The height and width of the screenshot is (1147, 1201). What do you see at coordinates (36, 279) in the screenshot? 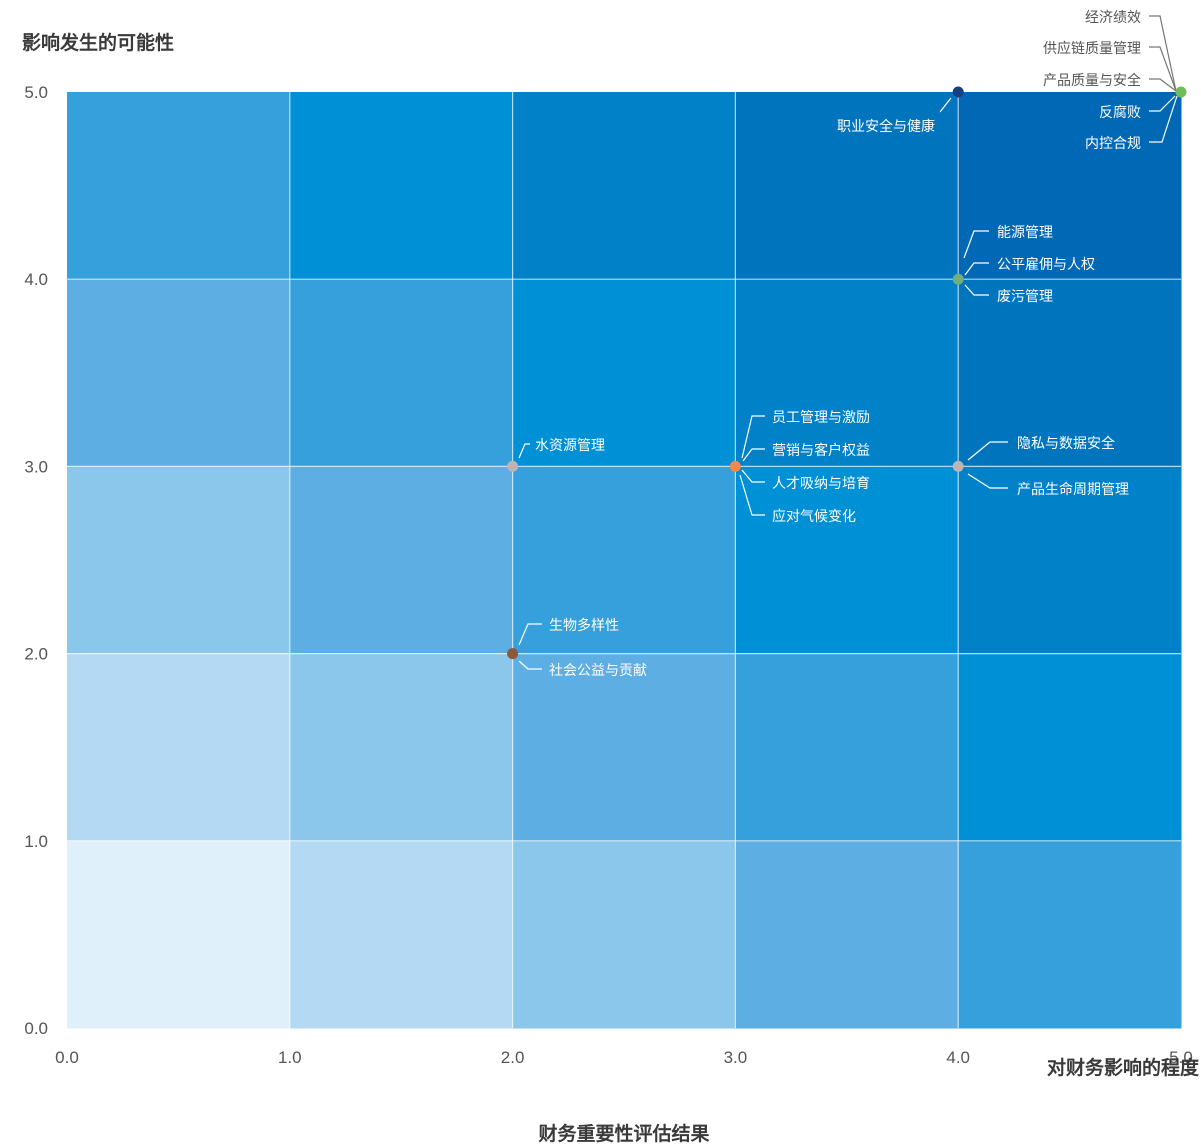
I see `y-tick-label: 4.0` at bounding box center [36, 279].